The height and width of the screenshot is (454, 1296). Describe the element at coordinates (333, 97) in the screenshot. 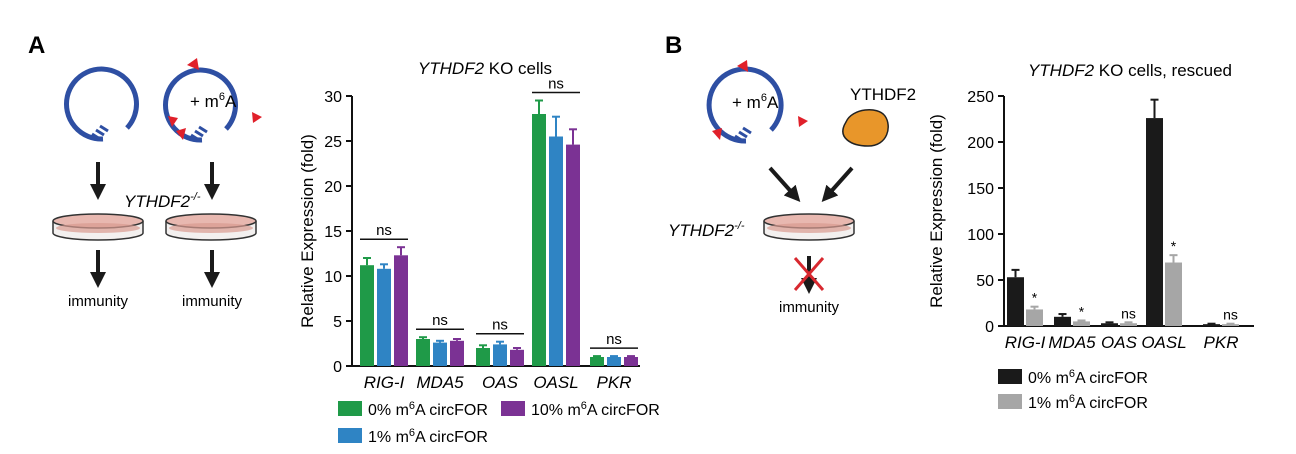

I see `y-tick-label: 30` at that location.